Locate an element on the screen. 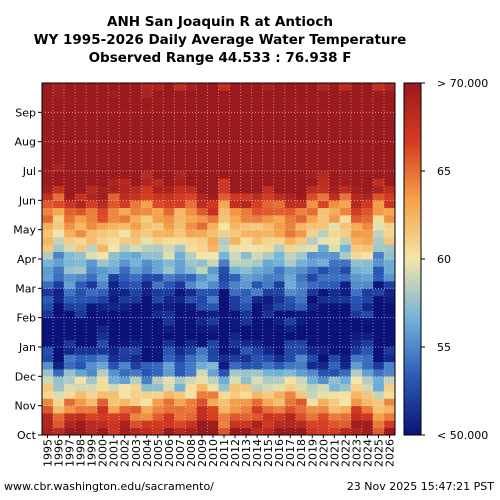 Image resolution: width=500 pixels, height=500 pixels. x-tick-label: 2000 is located at coordinates (103, 453).